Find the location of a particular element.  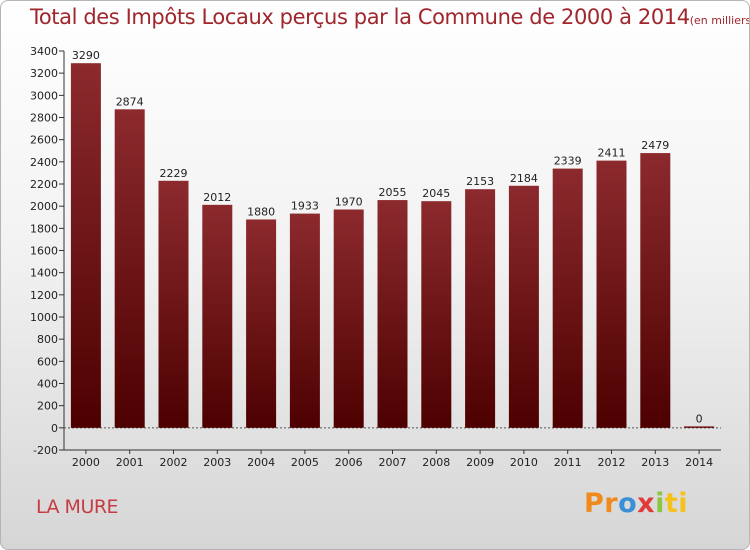

x-tick-label: 2005 is located at coordinates (305, 462).